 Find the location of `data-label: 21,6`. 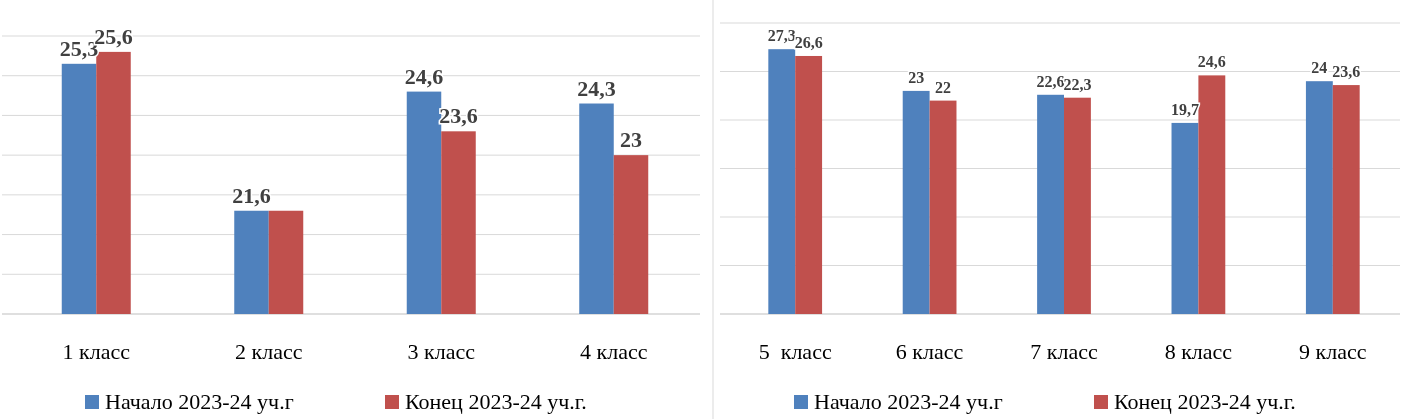

data-label: 21,6 is located at coordinates (251, 195).